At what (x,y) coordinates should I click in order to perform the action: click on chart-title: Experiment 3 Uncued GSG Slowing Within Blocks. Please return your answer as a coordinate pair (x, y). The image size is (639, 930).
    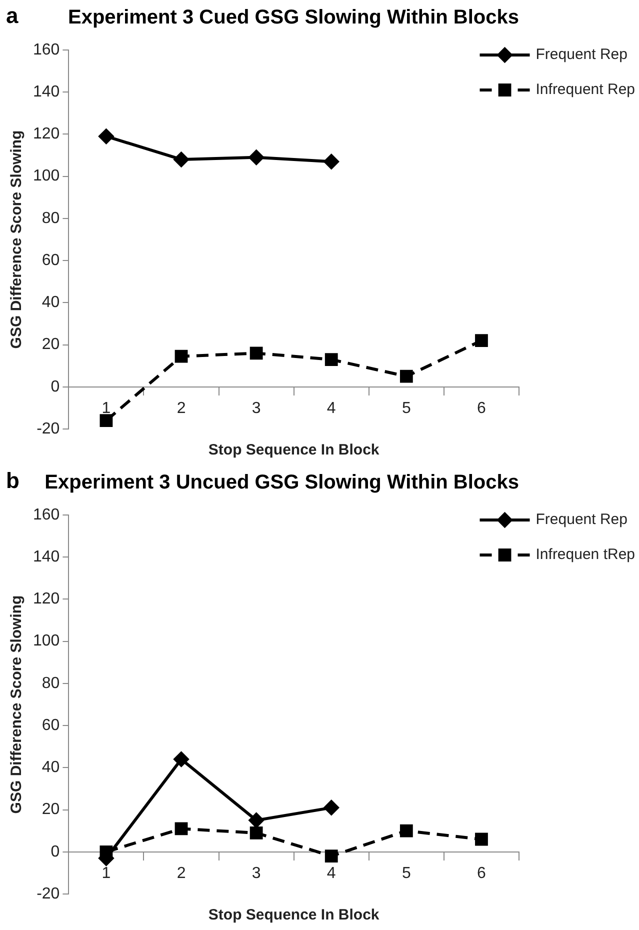
    Looking at the image, I should click on (281, 483).